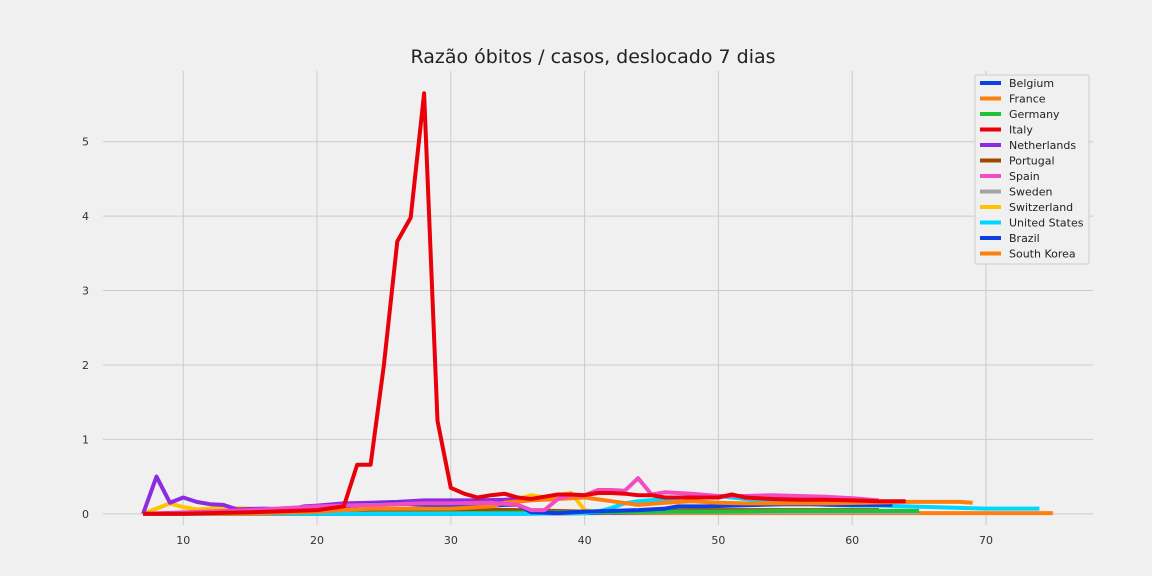 The width and height of the screenshot is (1152, 576). I want to click on legend-label: United States, so click(1046, 223).